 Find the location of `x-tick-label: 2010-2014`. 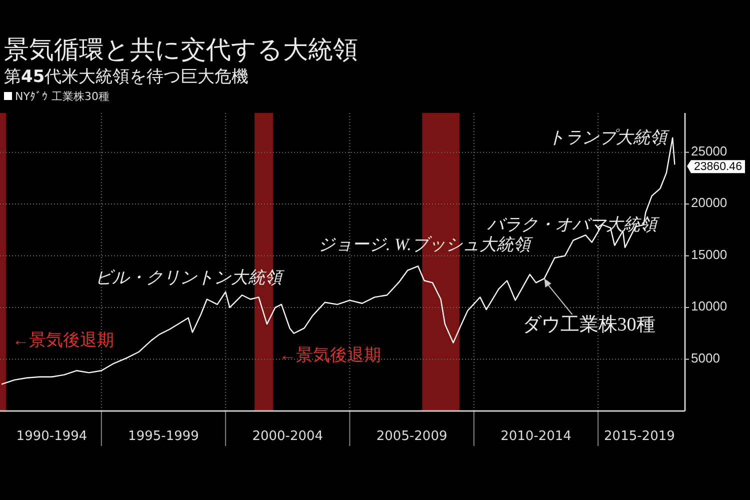

x-tick-label: 2010-2014 is located at coordinates (536, 436).